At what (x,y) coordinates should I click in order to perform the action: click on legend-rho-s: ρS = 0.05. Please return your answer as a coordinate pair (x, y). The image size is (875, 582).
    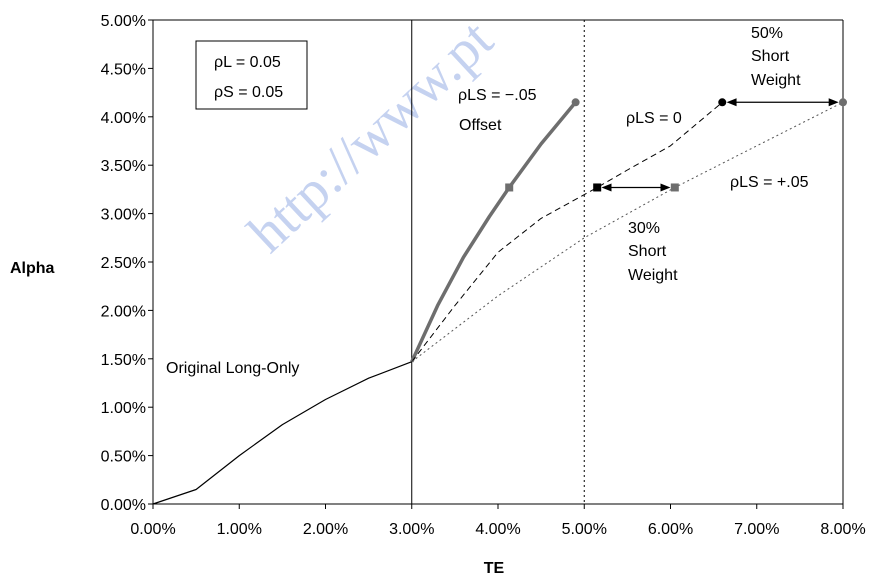
    Looking at the image, I should click on (248, 92).